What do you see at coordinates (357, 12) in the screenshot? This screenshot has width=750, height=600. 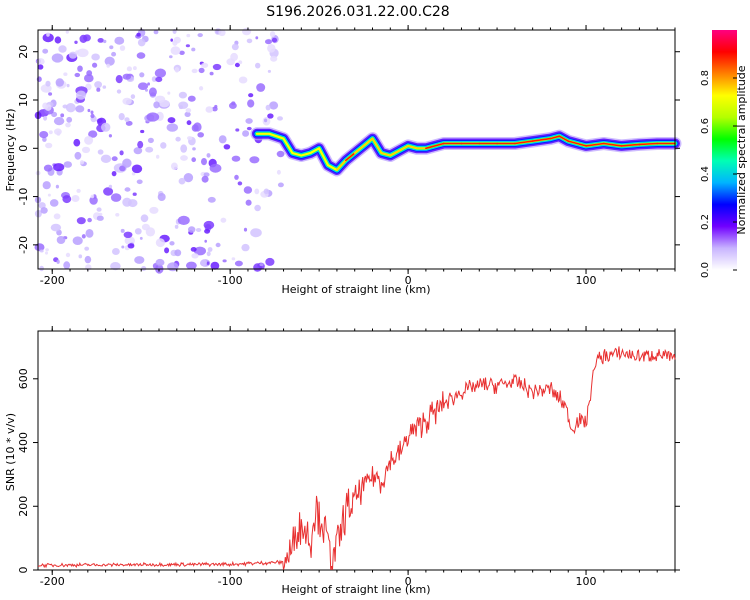 I see `figure-title: S196.2026.031.22.00.C28` at bounding box center [357, 12].